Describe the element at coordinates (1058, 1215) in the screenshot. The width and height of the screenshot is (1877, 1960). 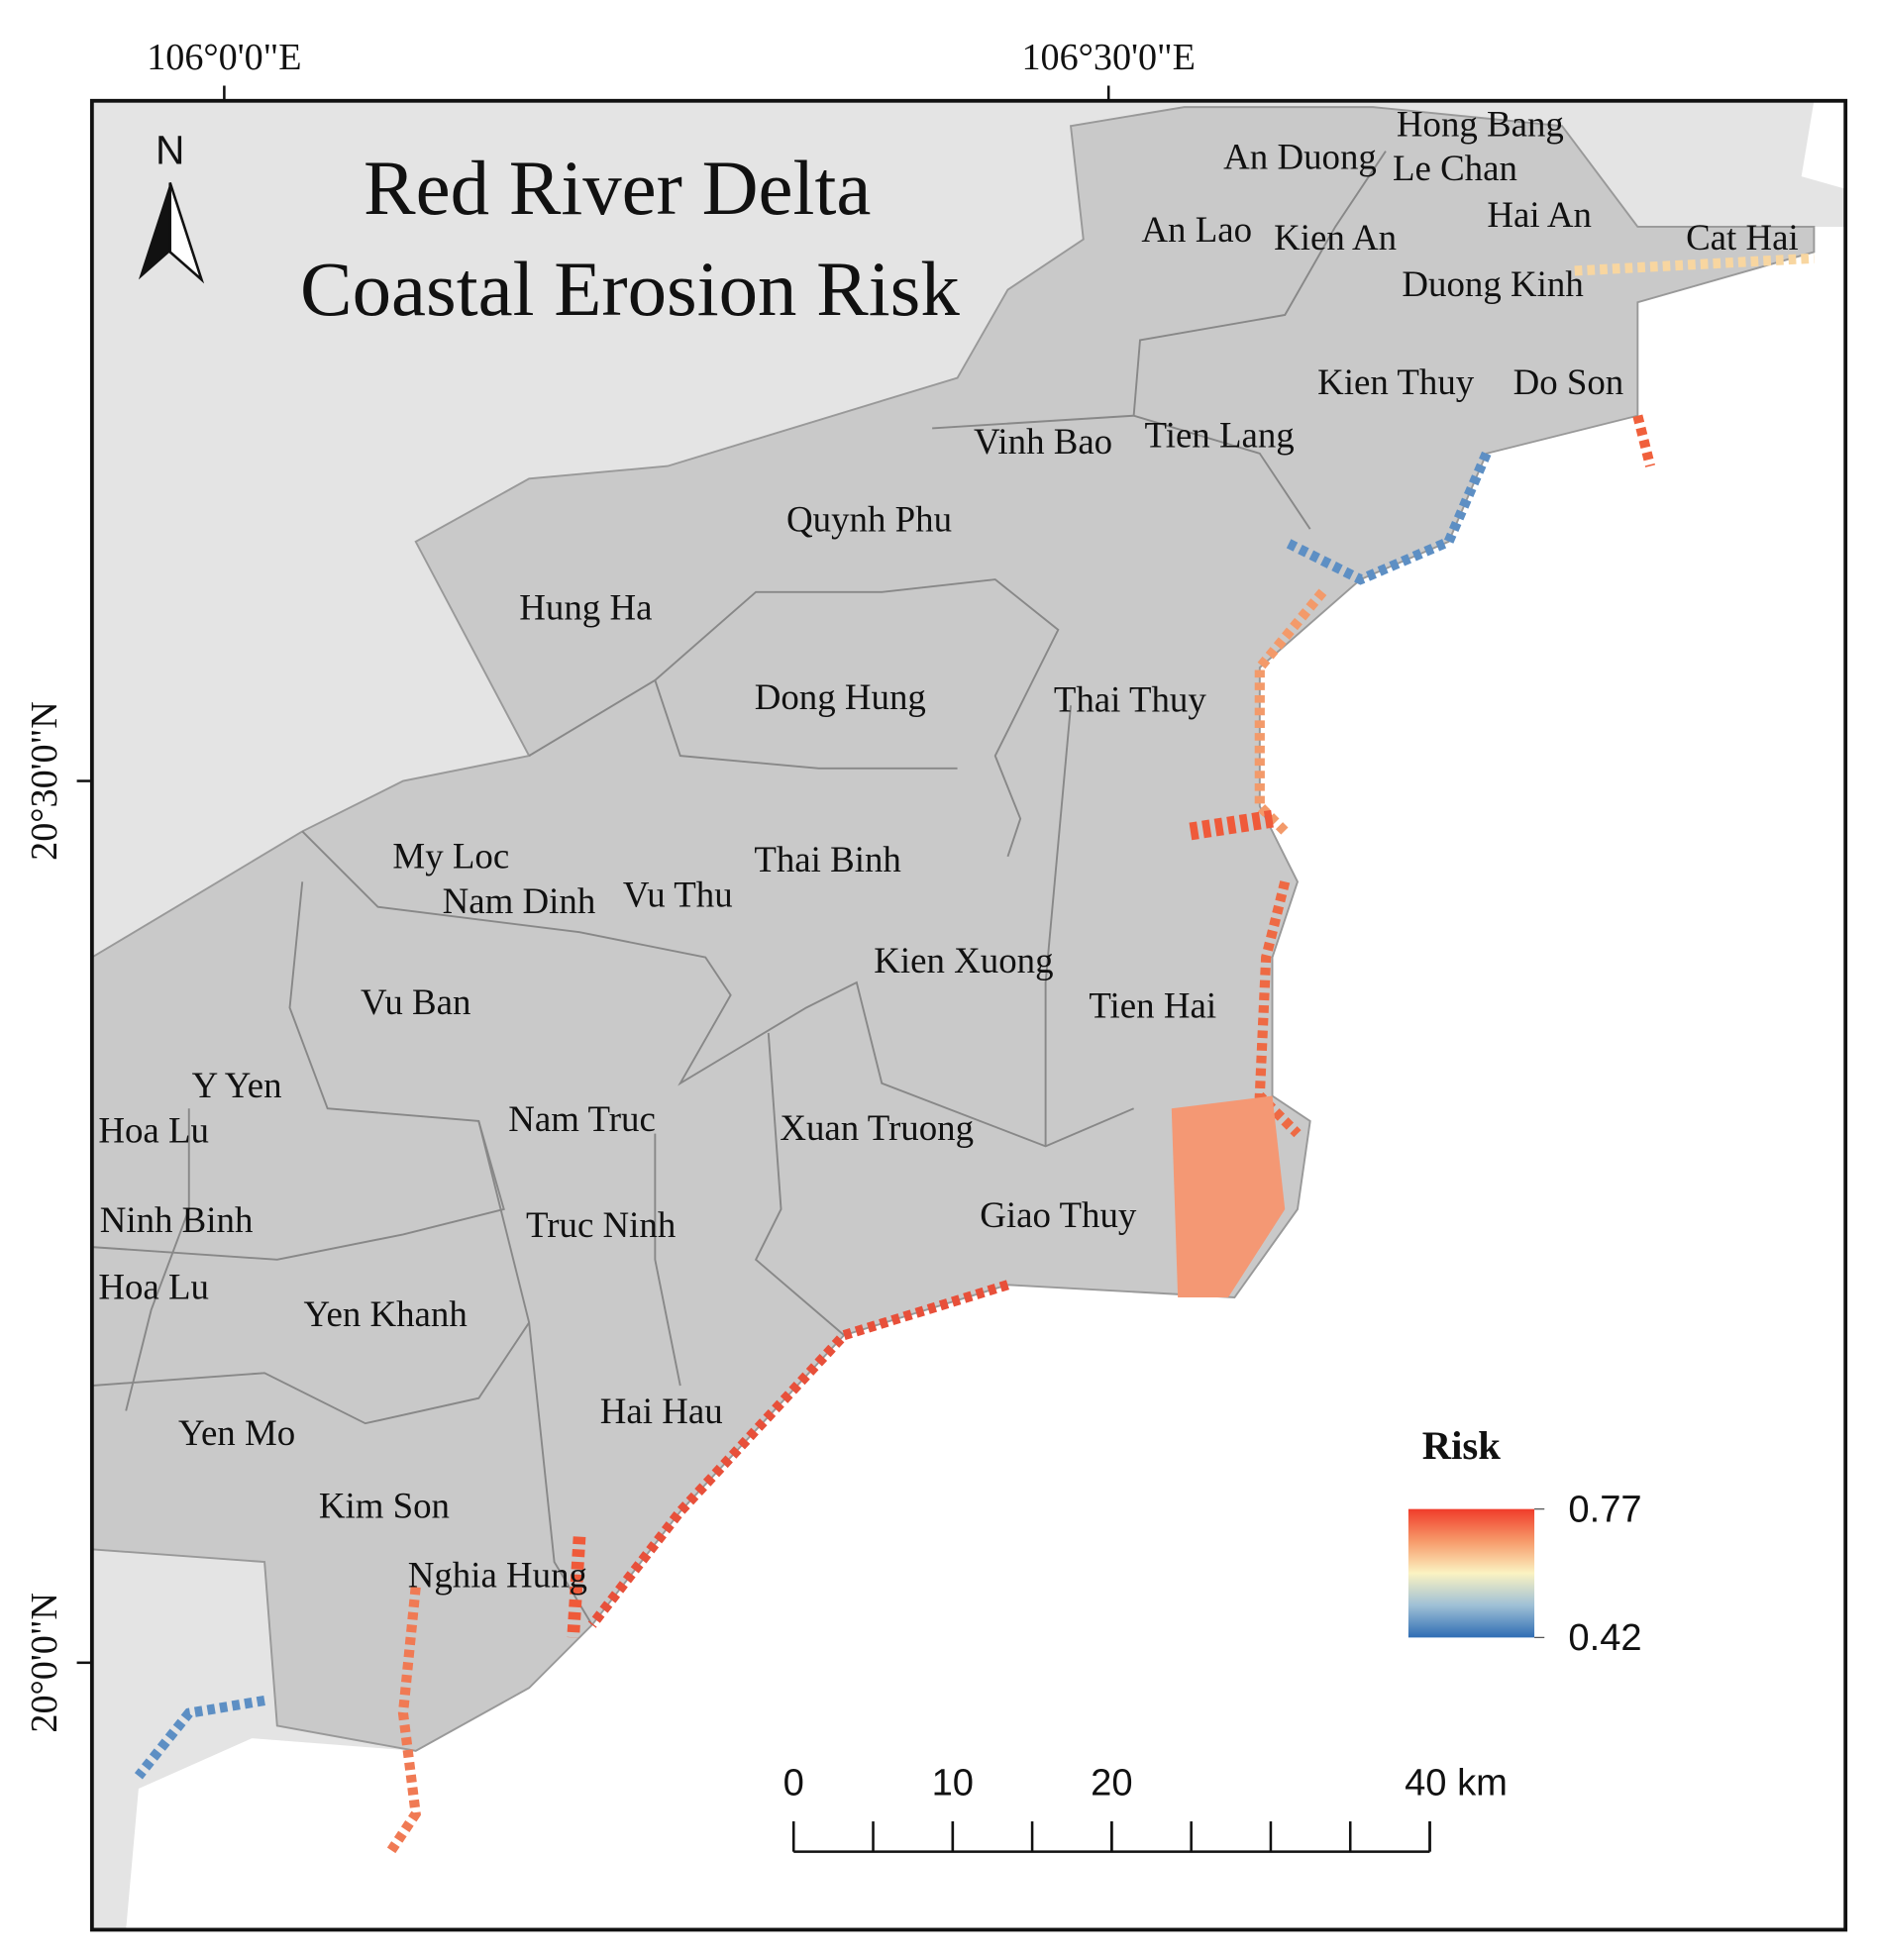
I see `district-label: Giao Thuy` at that location.